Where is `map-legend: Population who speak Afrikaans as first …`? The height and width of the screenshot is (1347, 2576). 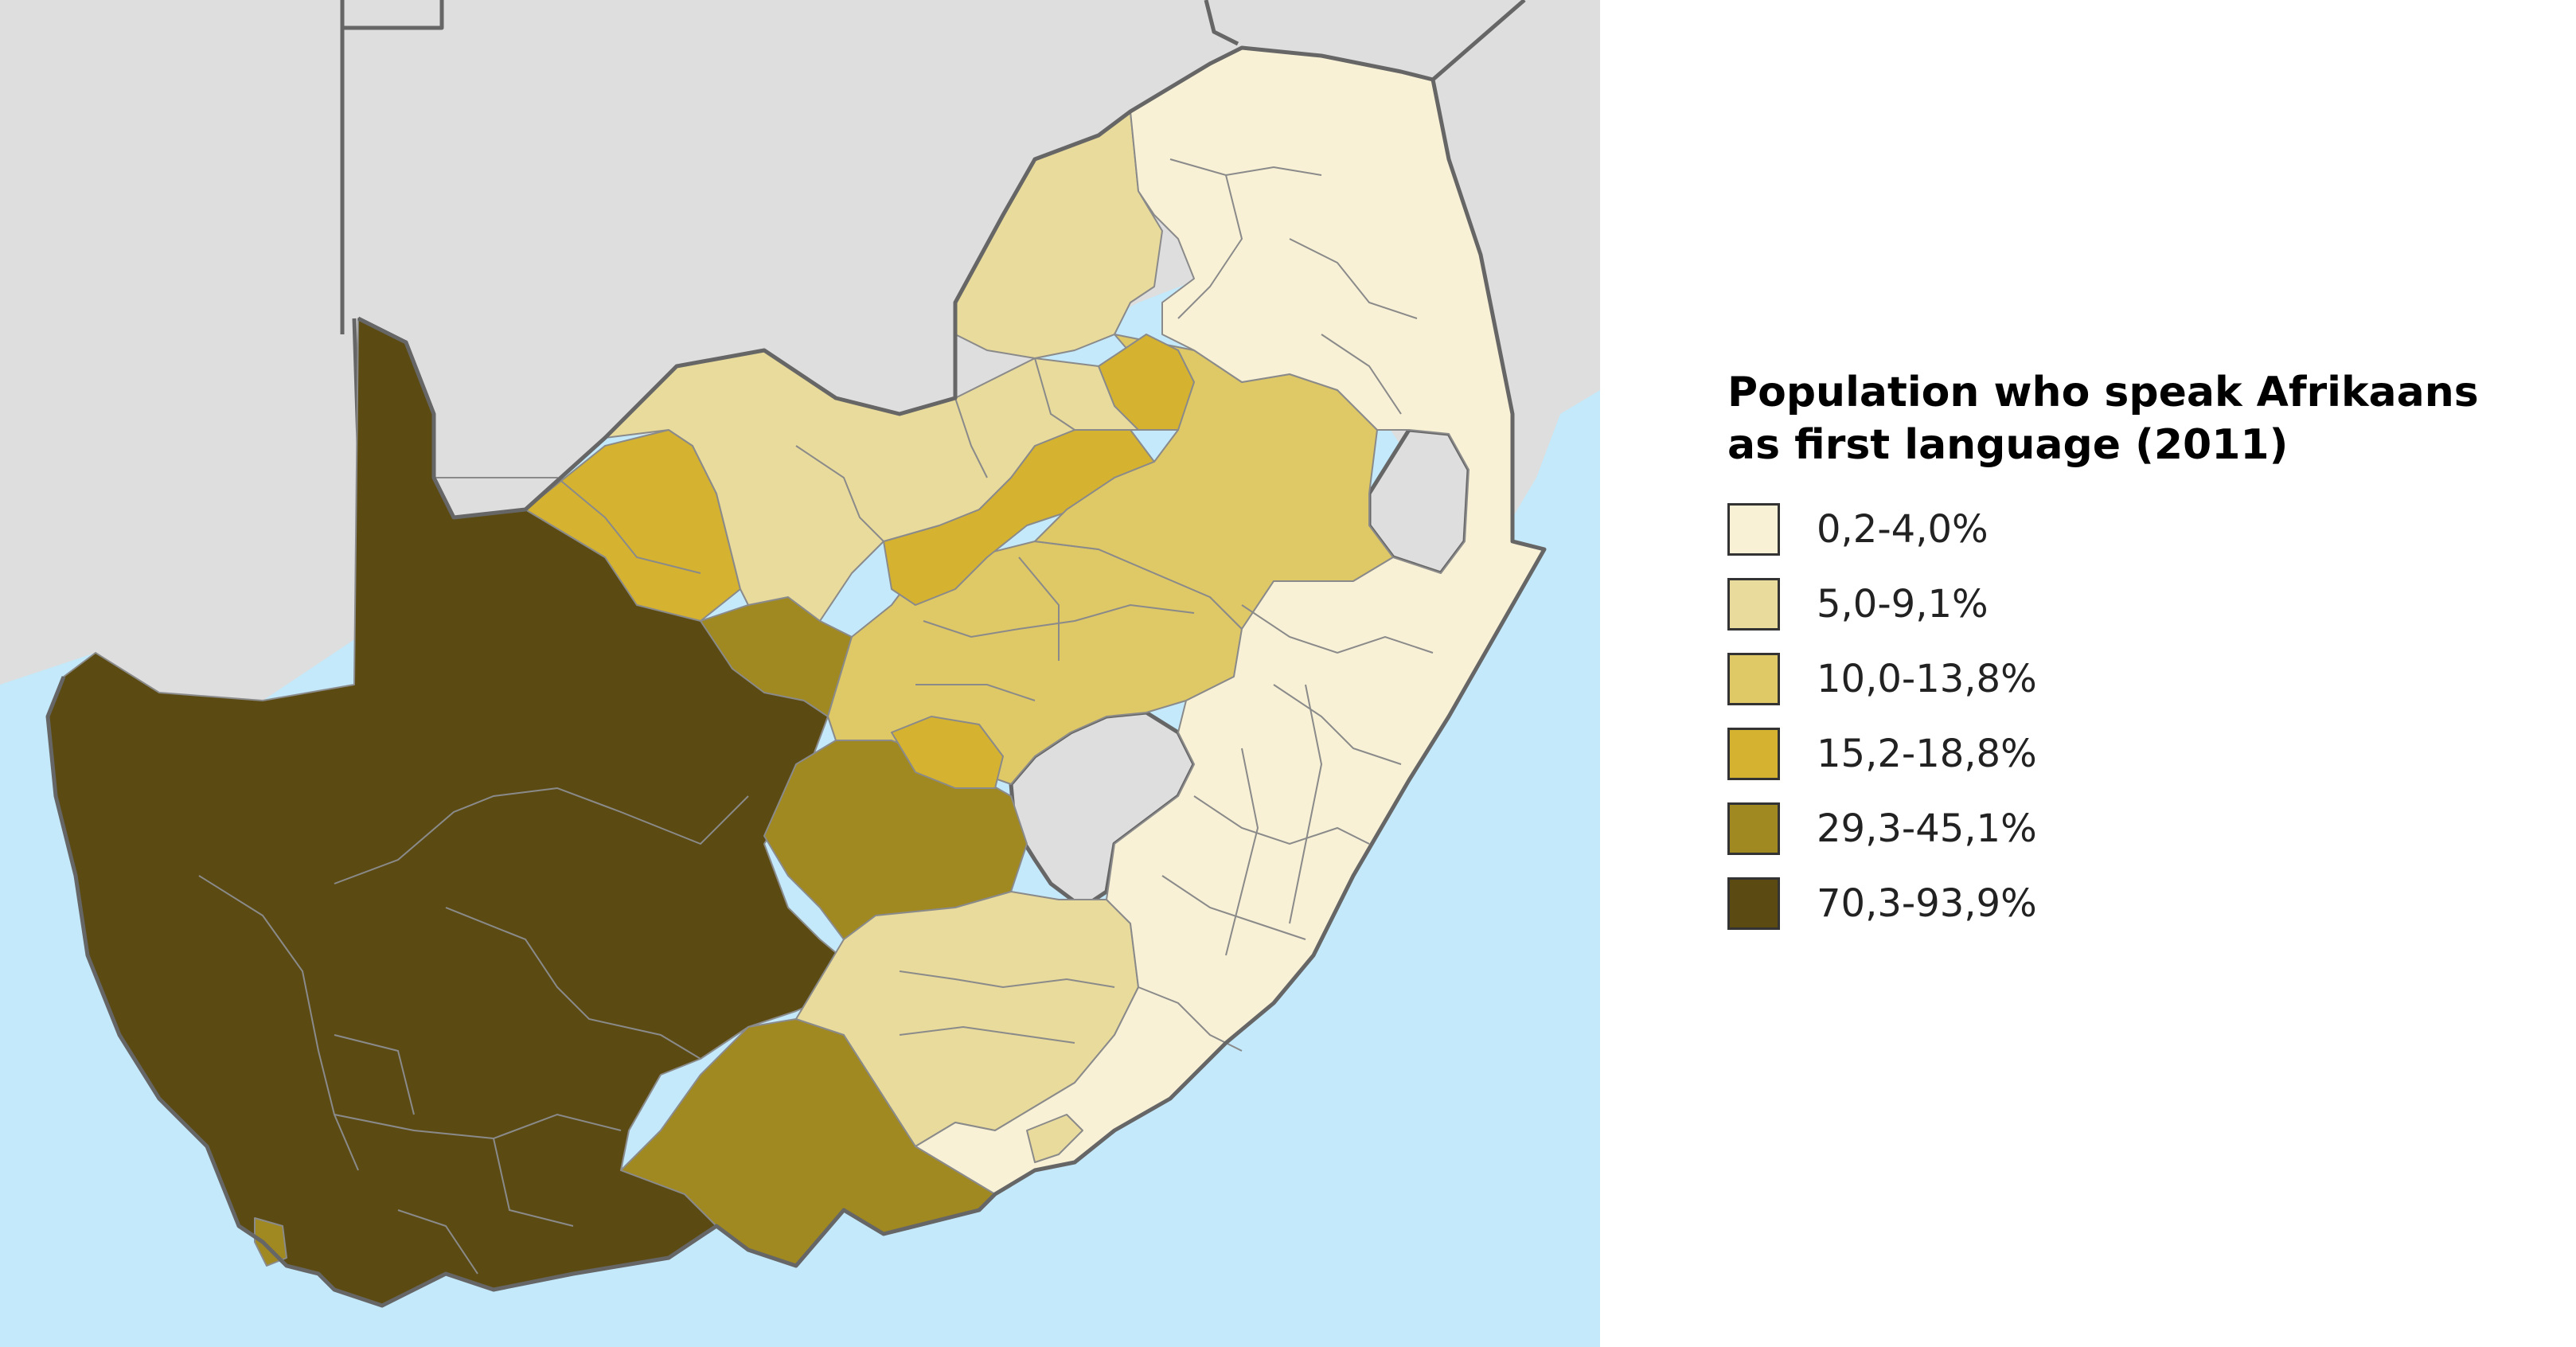 map-legend: Population who speak Afrikaans as first … is located at coordinates (2125, 659).